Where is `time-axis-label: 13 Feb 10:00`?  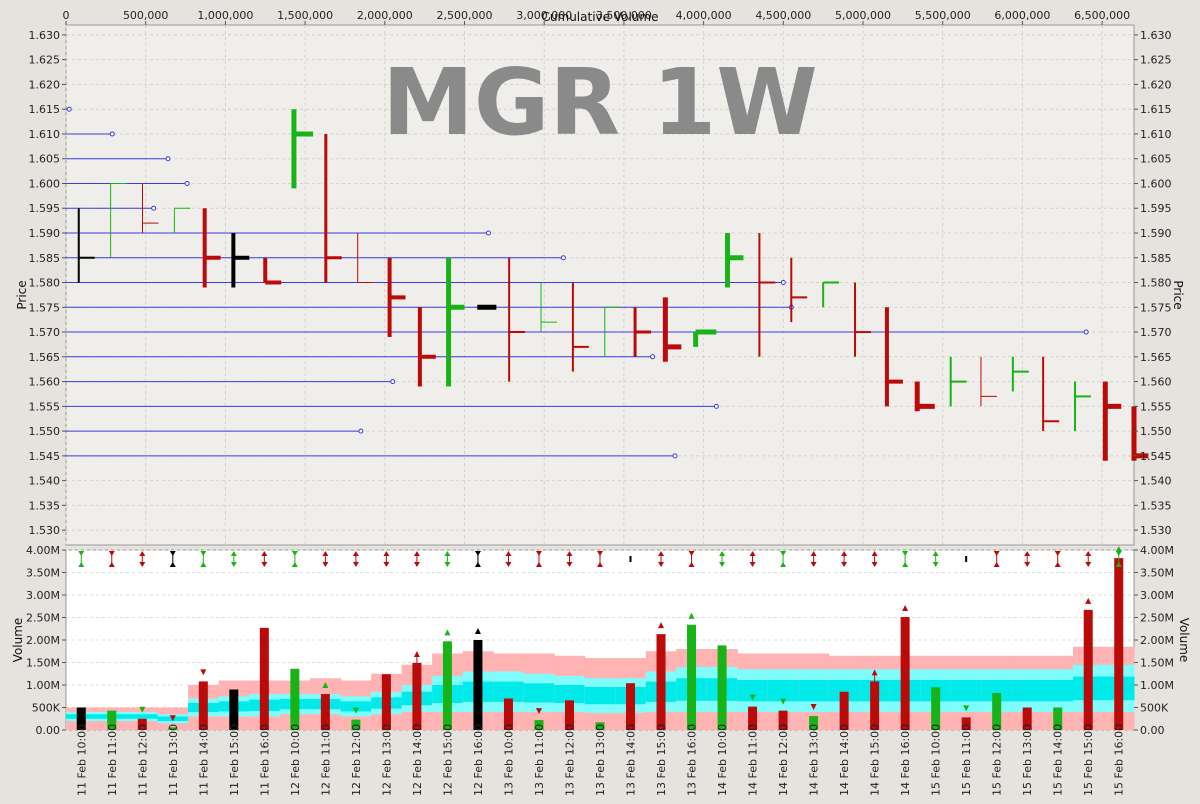
time-axis-label: 13 Feb 10:00 is located at coordinates (508, 760).